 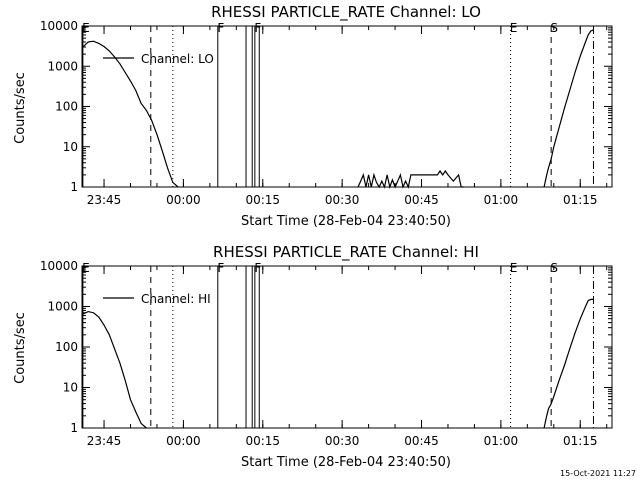 What do you see at coordinates (580, 200) in the screenshot?
I see `panel-lo-xtick-label: 01:15` at bounding box center [580, 200].